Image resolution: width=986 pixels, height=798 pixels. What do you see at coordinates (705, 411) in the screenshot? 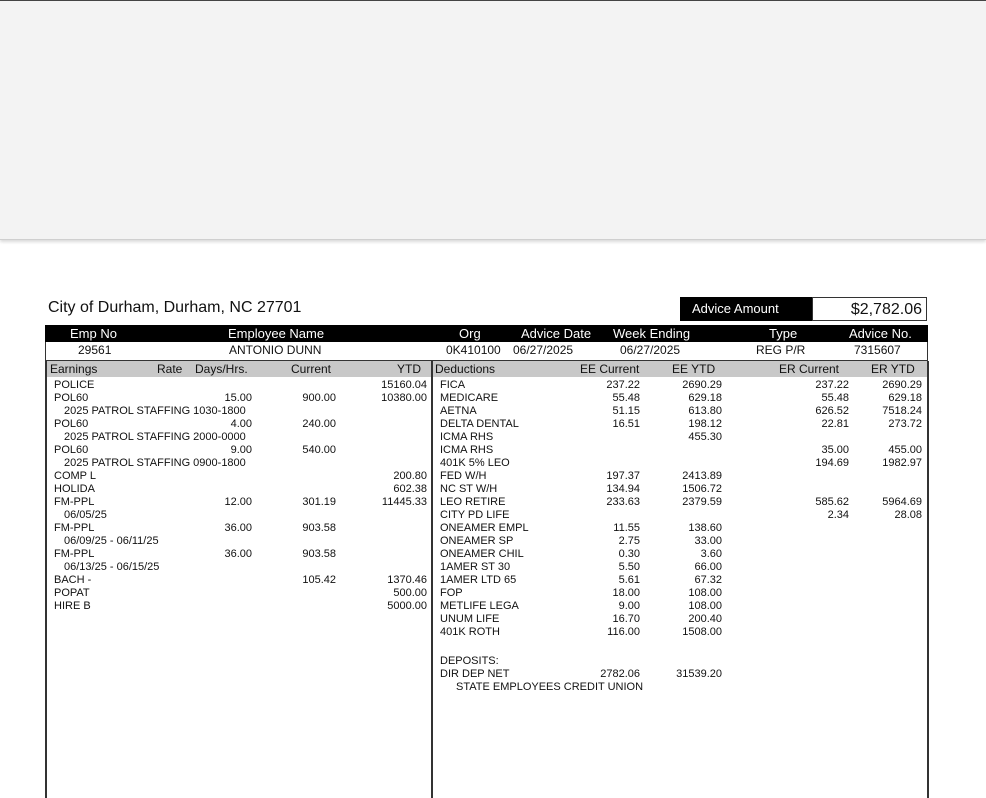
I see `deduction-ee-ytd: 613.80` at bounding box center [705, 411].